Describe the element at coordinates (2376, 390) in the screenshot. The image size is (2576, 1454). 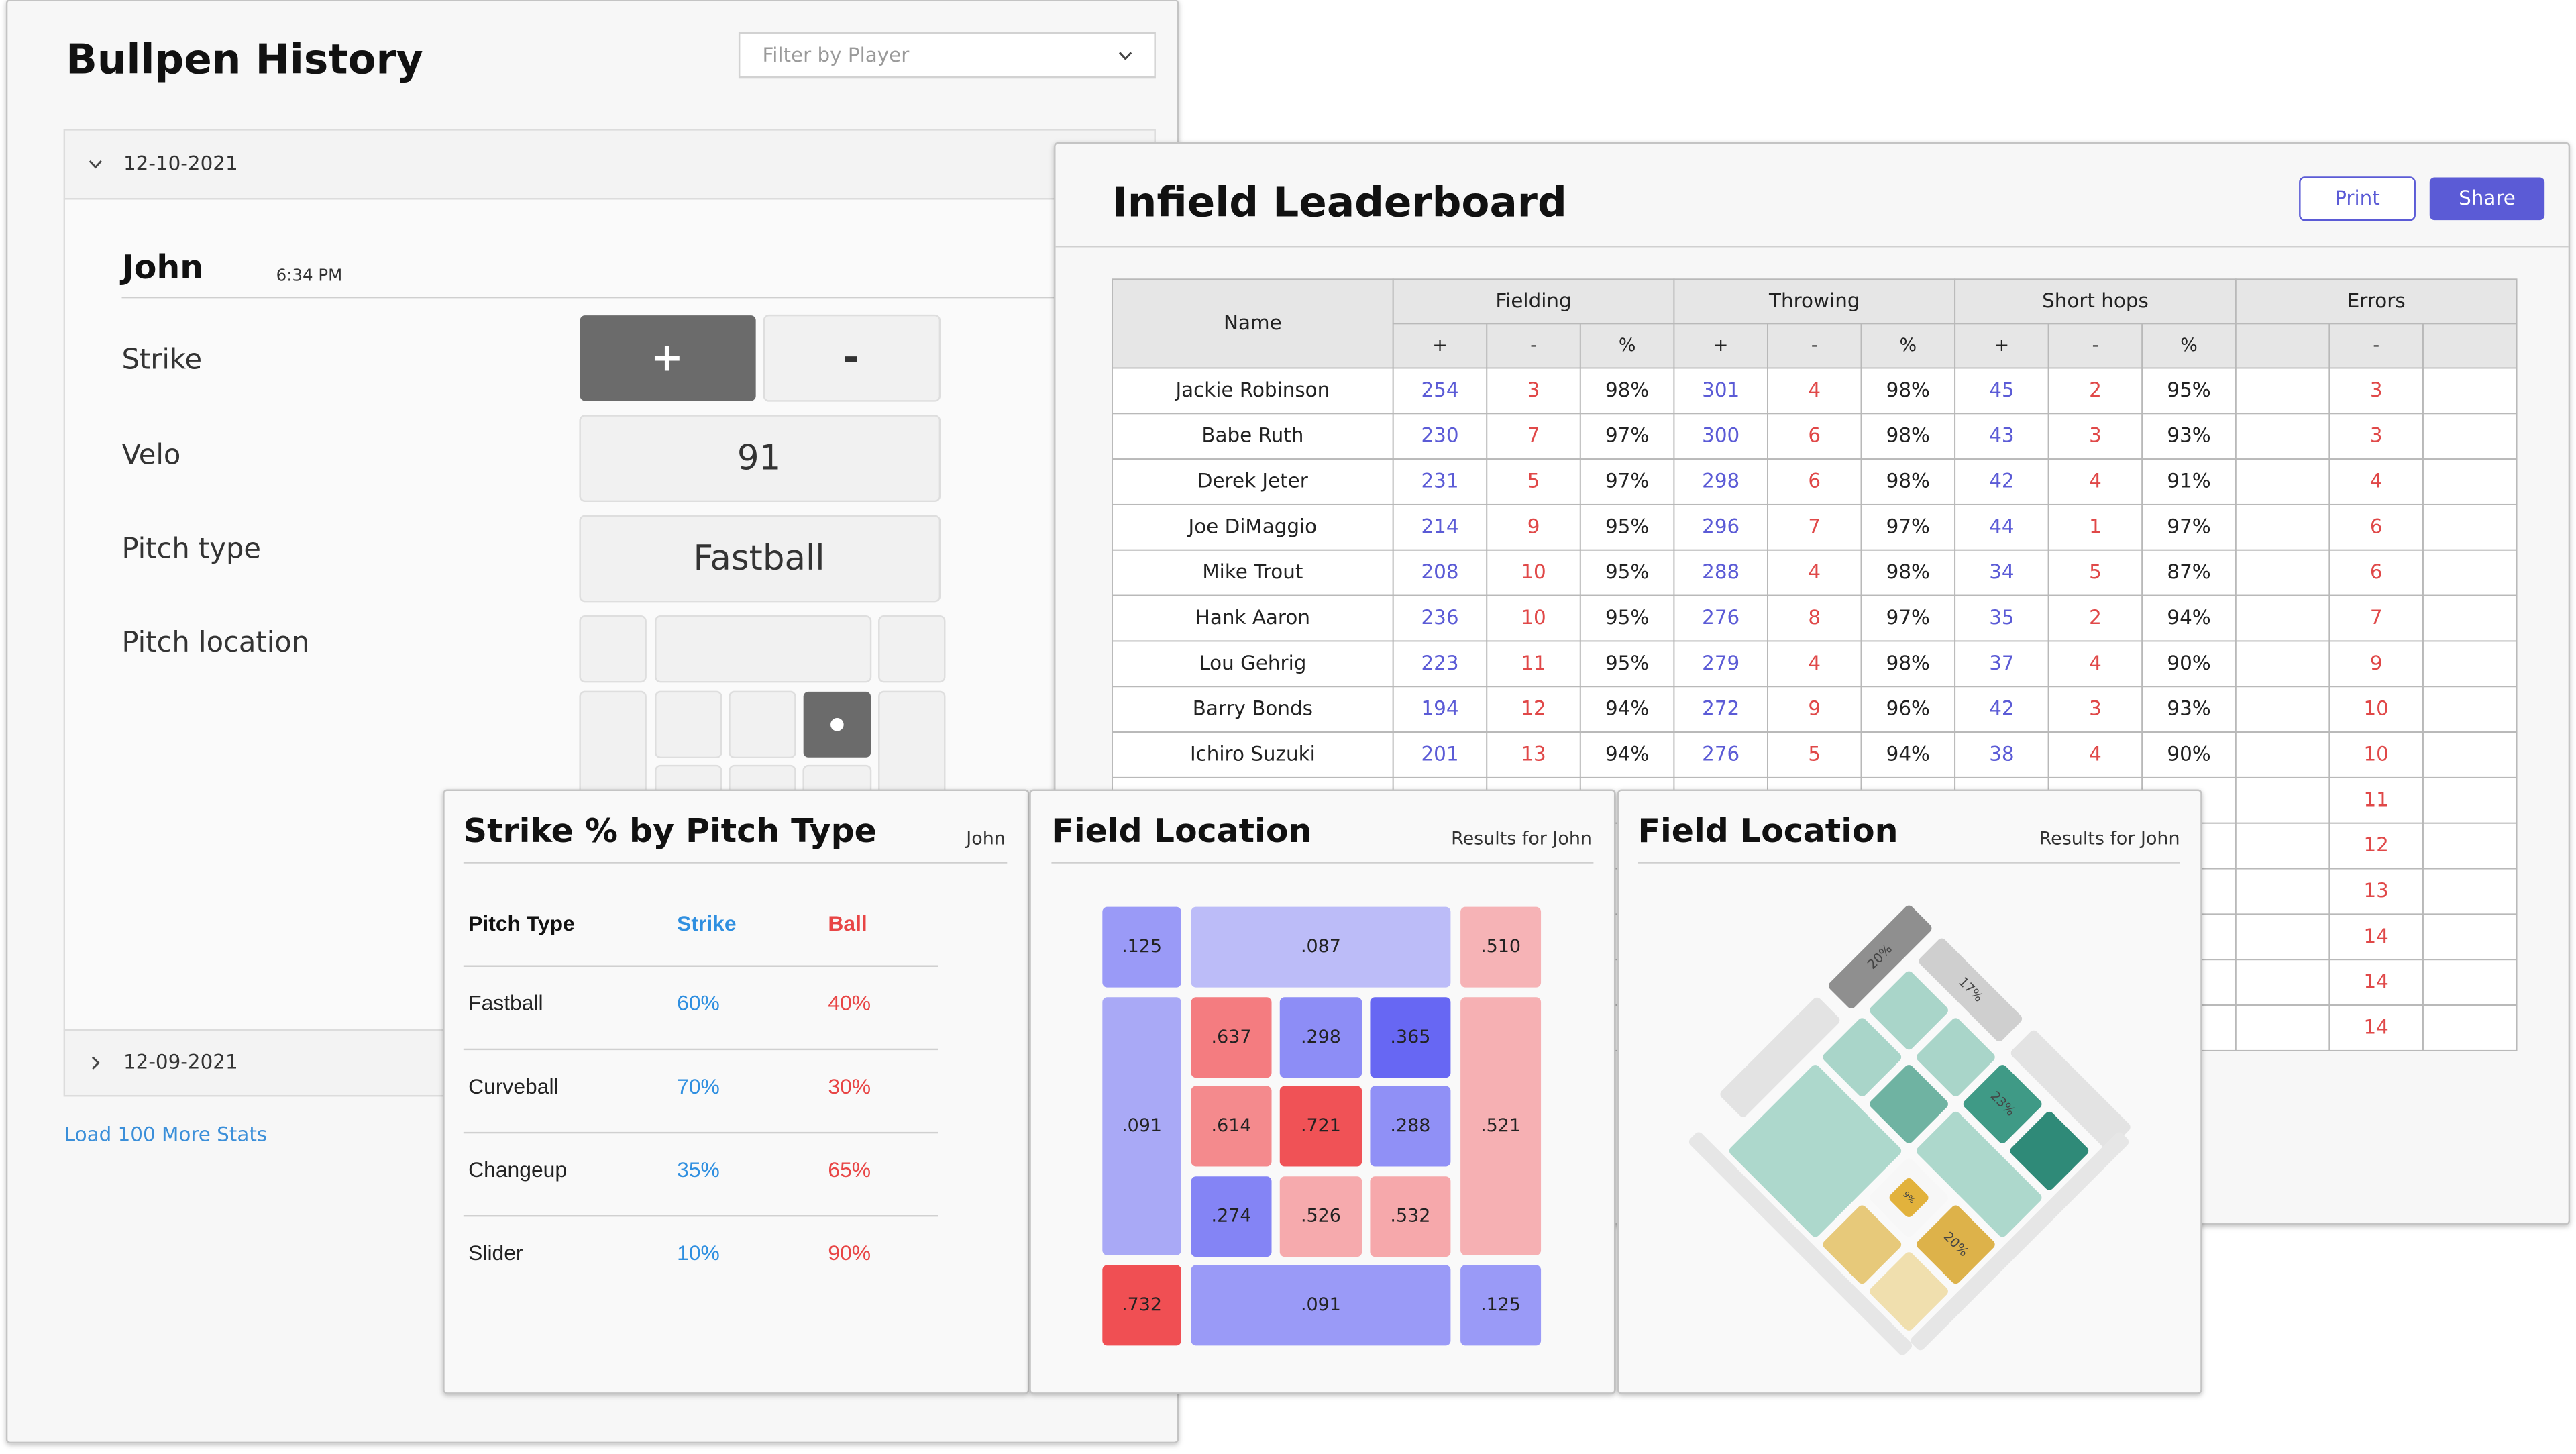
I see `stat-cell: 3` at that location.